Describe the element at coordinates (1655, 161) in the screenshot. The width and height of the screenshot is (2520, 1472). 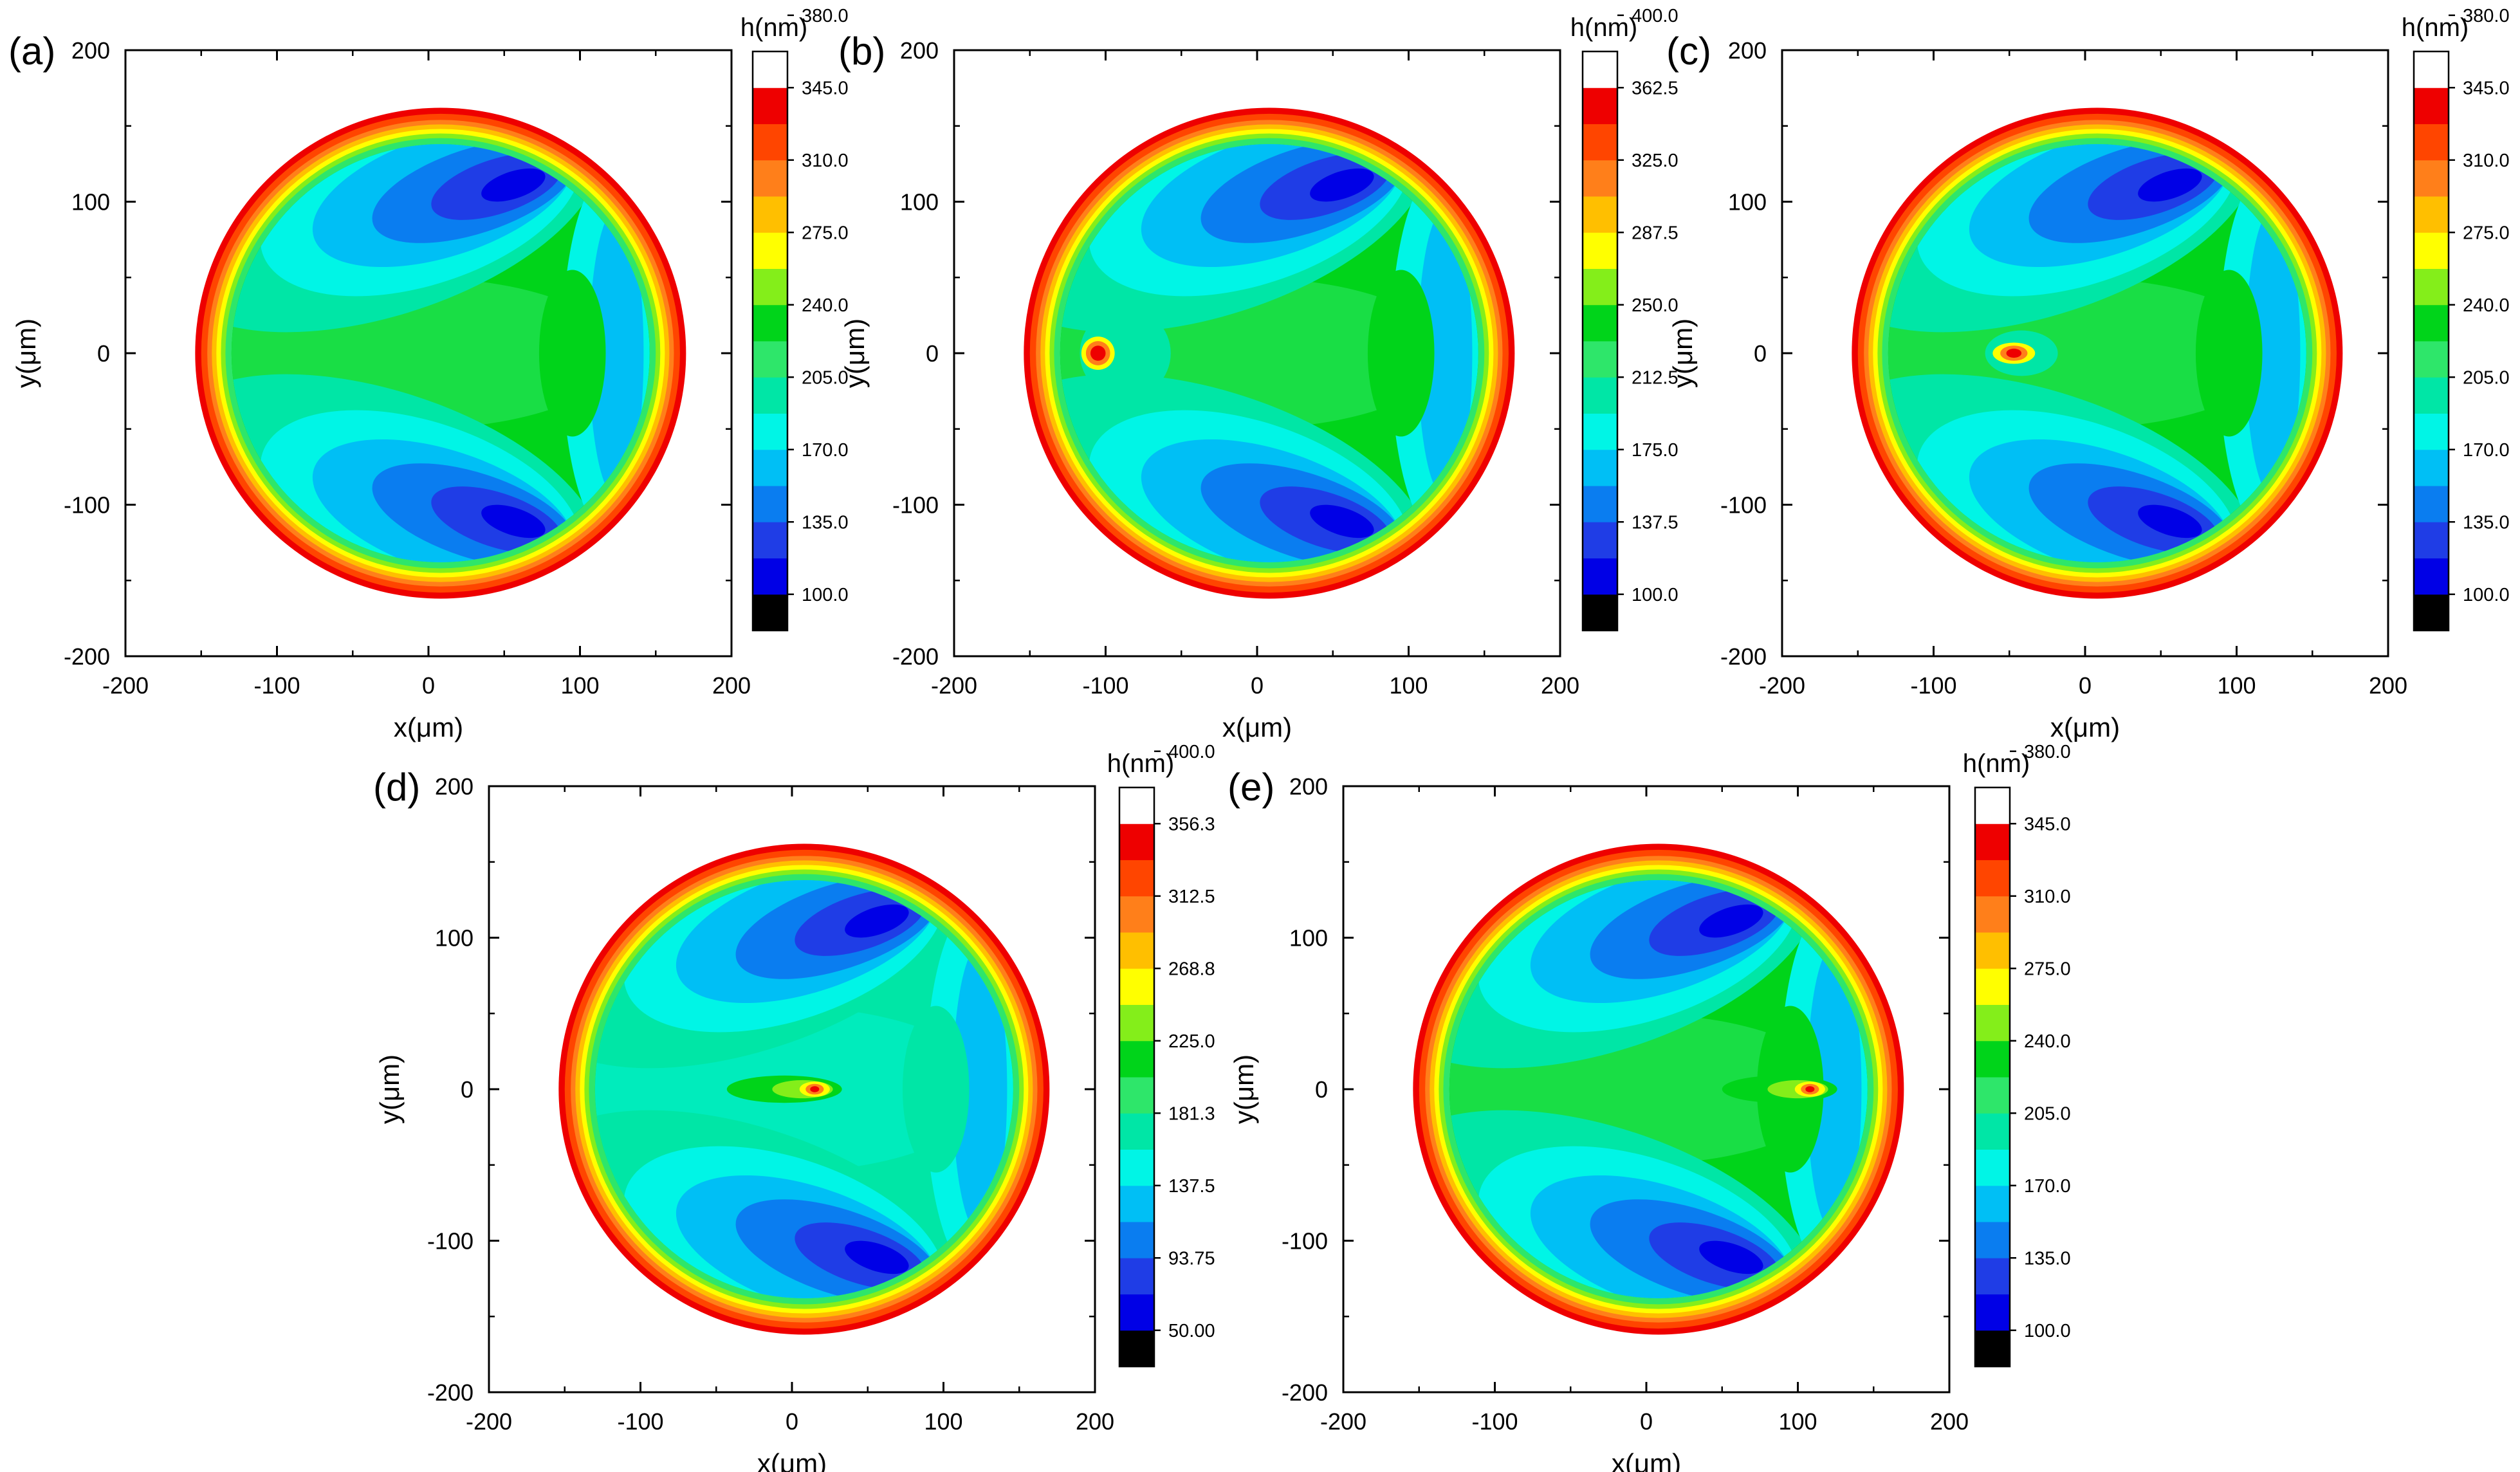
I see `colorbar-label: 325.0` at that location.